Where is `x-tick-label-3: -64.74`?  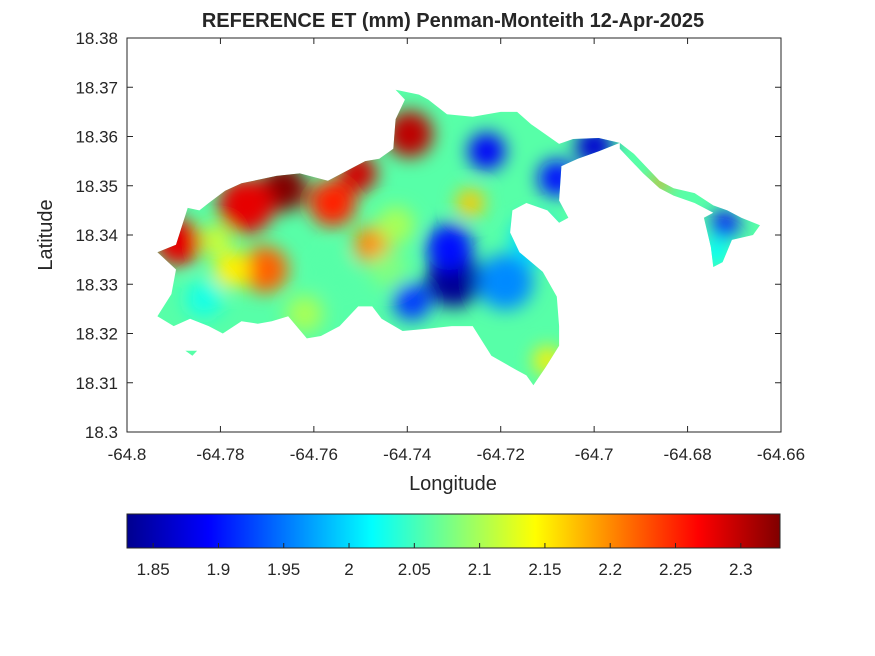
x-tick-label-3: -64.74 is located at coordinates (407, 454).